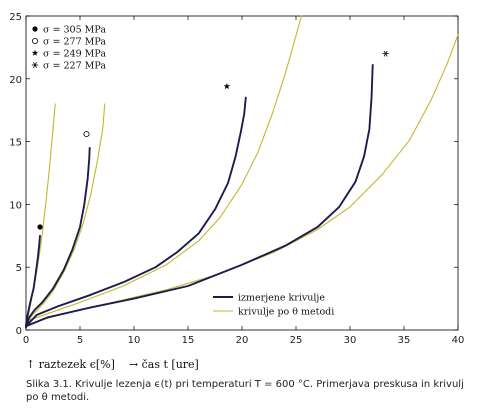 Image resolution: width=484 pixels, height=420 pixels. What do you see at coordinates (134, 340) in the screenshot?
I see `x-tick-label: 10` at bounding box center [134, 340].